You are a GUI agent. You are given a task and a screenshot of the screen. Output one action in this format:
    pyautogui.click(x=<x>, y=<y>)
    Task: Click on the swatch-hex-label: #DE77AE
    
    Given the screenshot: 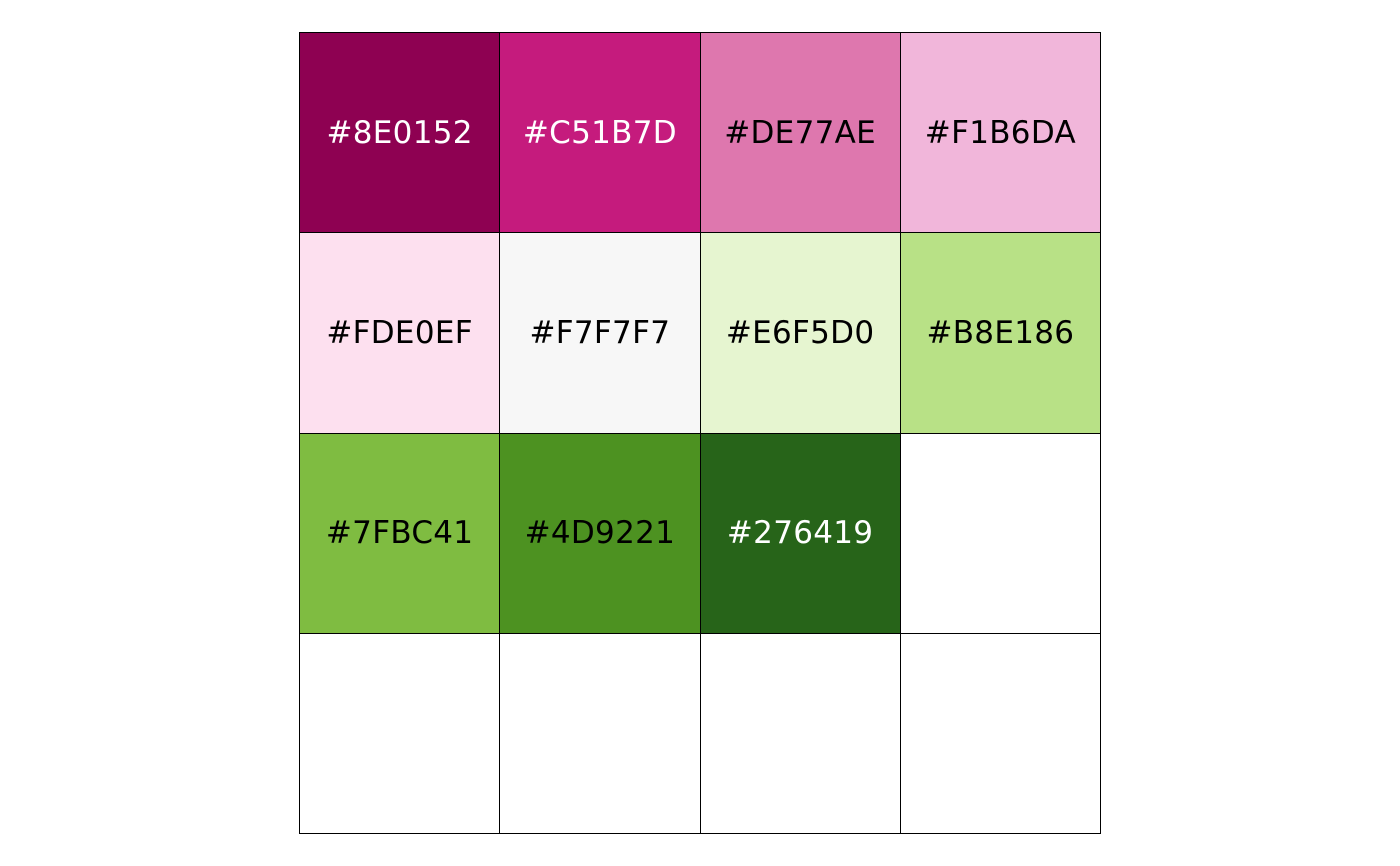 What is the action you would take?
    pyautogui.click(x=800, y=132)
    